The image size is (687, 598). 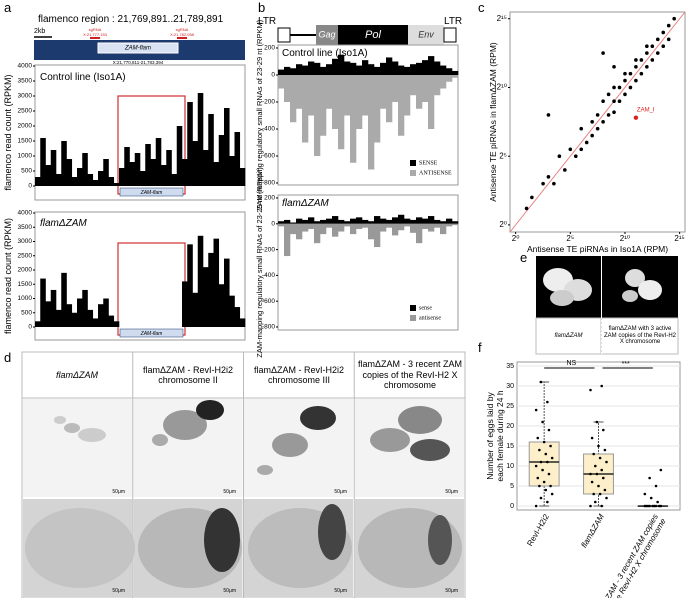 I want to click on x-tick-label: 2¹⁰, so click(x=625, y=238).